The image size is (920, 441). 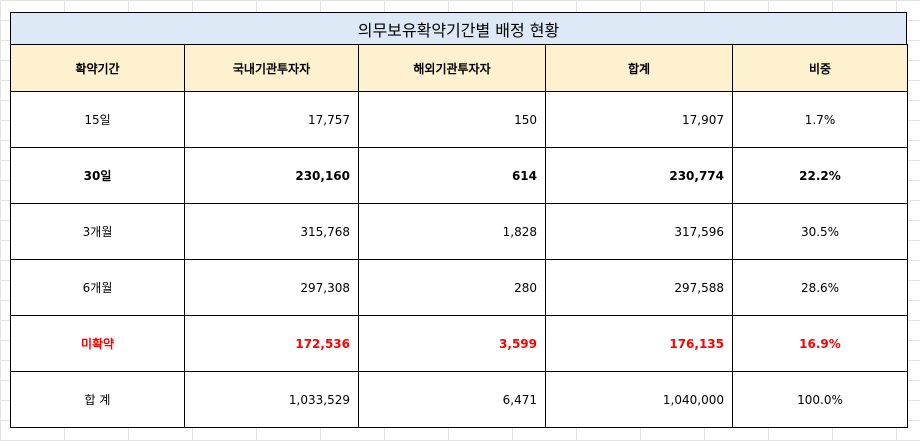 I want to click on cell-domestic: 297,308, so click(x=271, y=287).